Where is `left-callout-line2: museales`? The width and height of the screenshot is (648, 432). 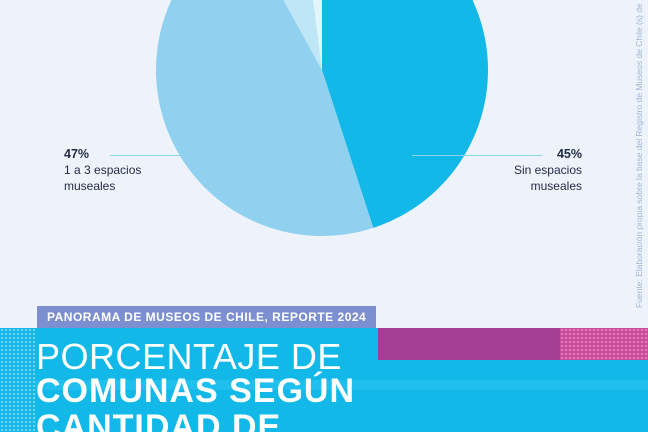
left-callout-line2: museales is located at coordinates (90, 186).